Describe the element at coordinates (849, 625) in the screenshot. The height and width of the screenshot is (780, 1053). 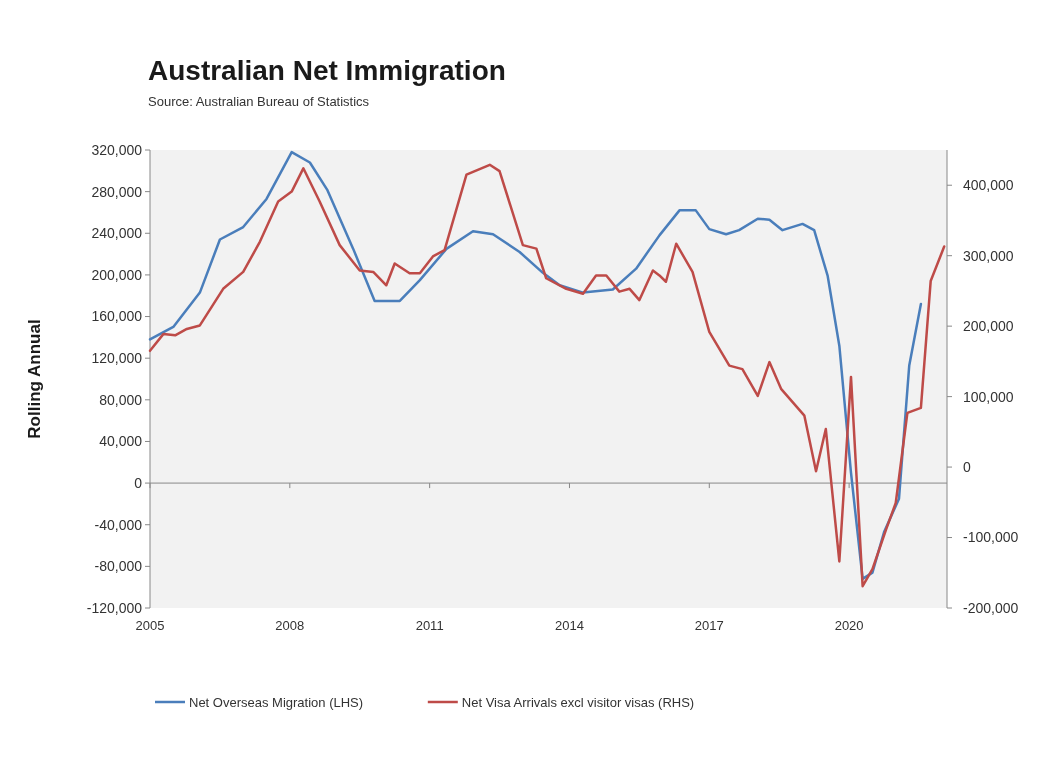
I see `x-tick-label: 2020` at that location.